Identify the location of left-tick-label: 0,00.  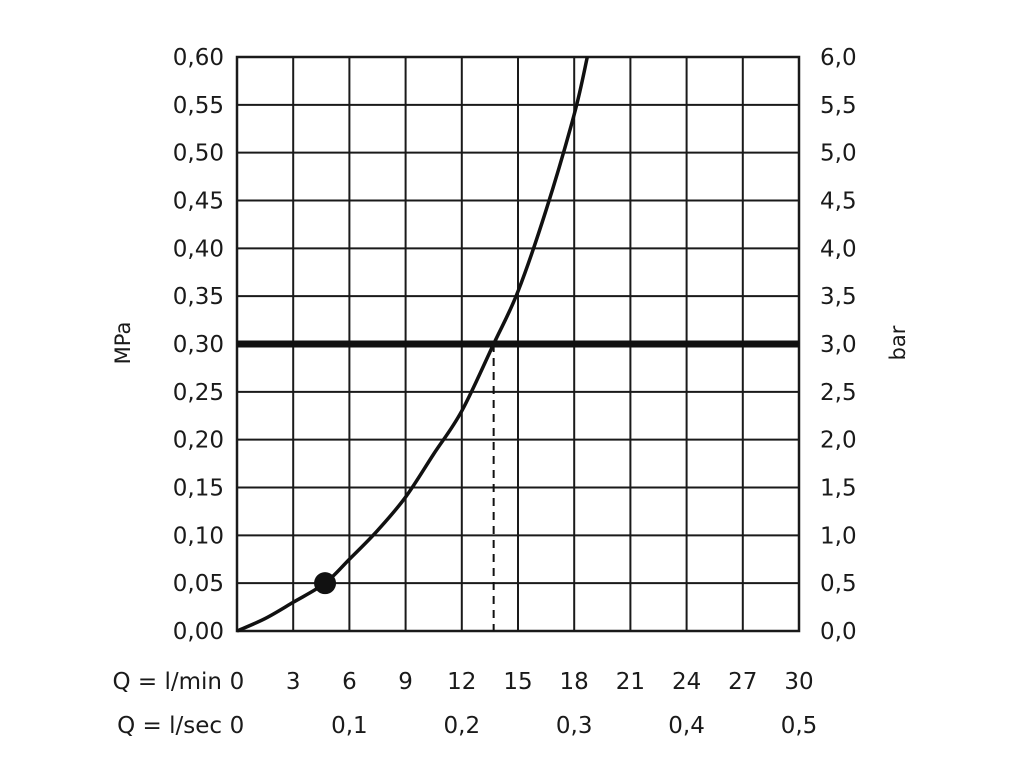
(198, 632).